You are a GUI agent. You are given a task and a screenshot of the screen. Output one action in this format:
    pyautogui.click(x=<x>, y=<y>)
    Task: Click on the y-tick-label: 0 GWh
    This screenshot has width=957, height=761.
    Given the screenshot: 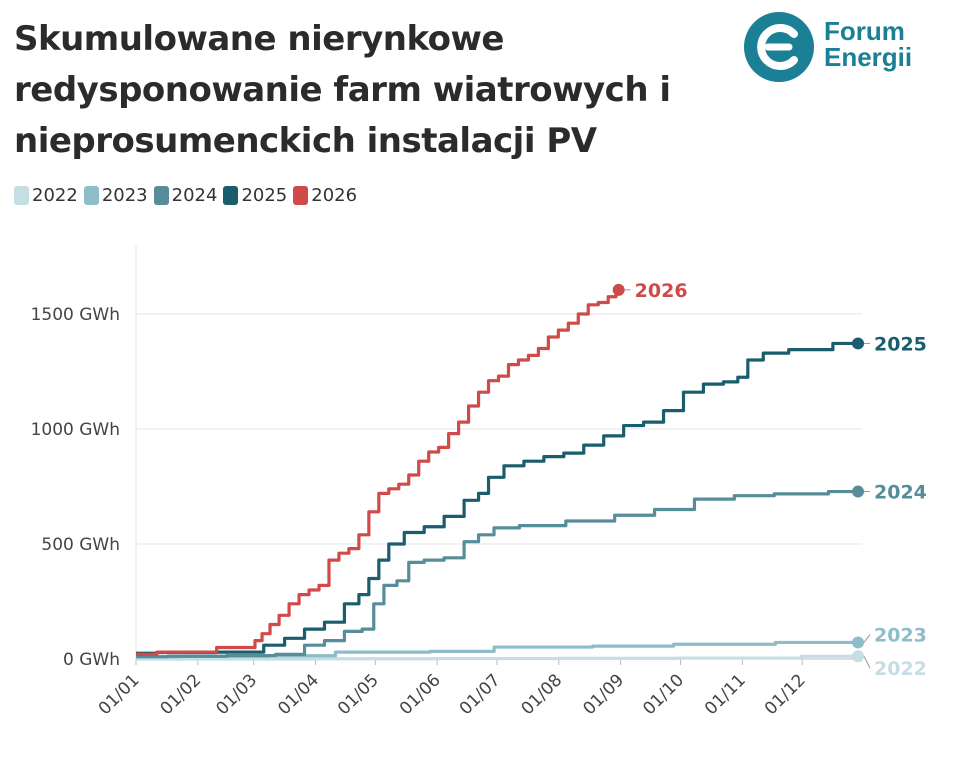 What is the action you would take?
    pyautogui.click(x=91, y=660)
    